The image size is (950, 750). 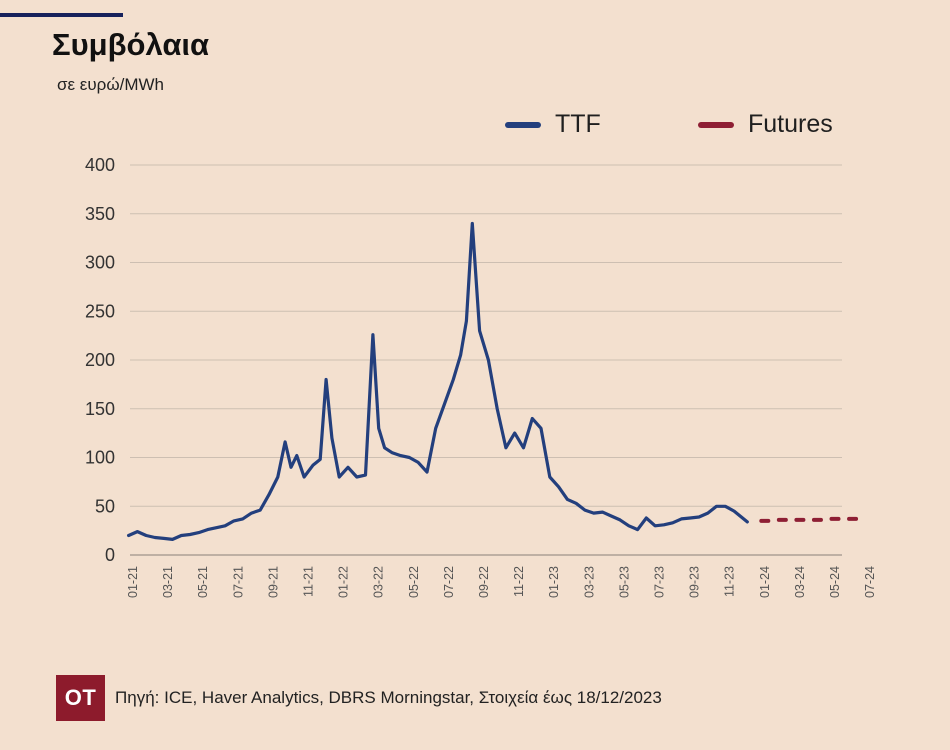 What do you see at coordinates (554, 582) in the screenshot?
I see `x-tick-label-01-23: 01-23` at bounding box center [554, 582].